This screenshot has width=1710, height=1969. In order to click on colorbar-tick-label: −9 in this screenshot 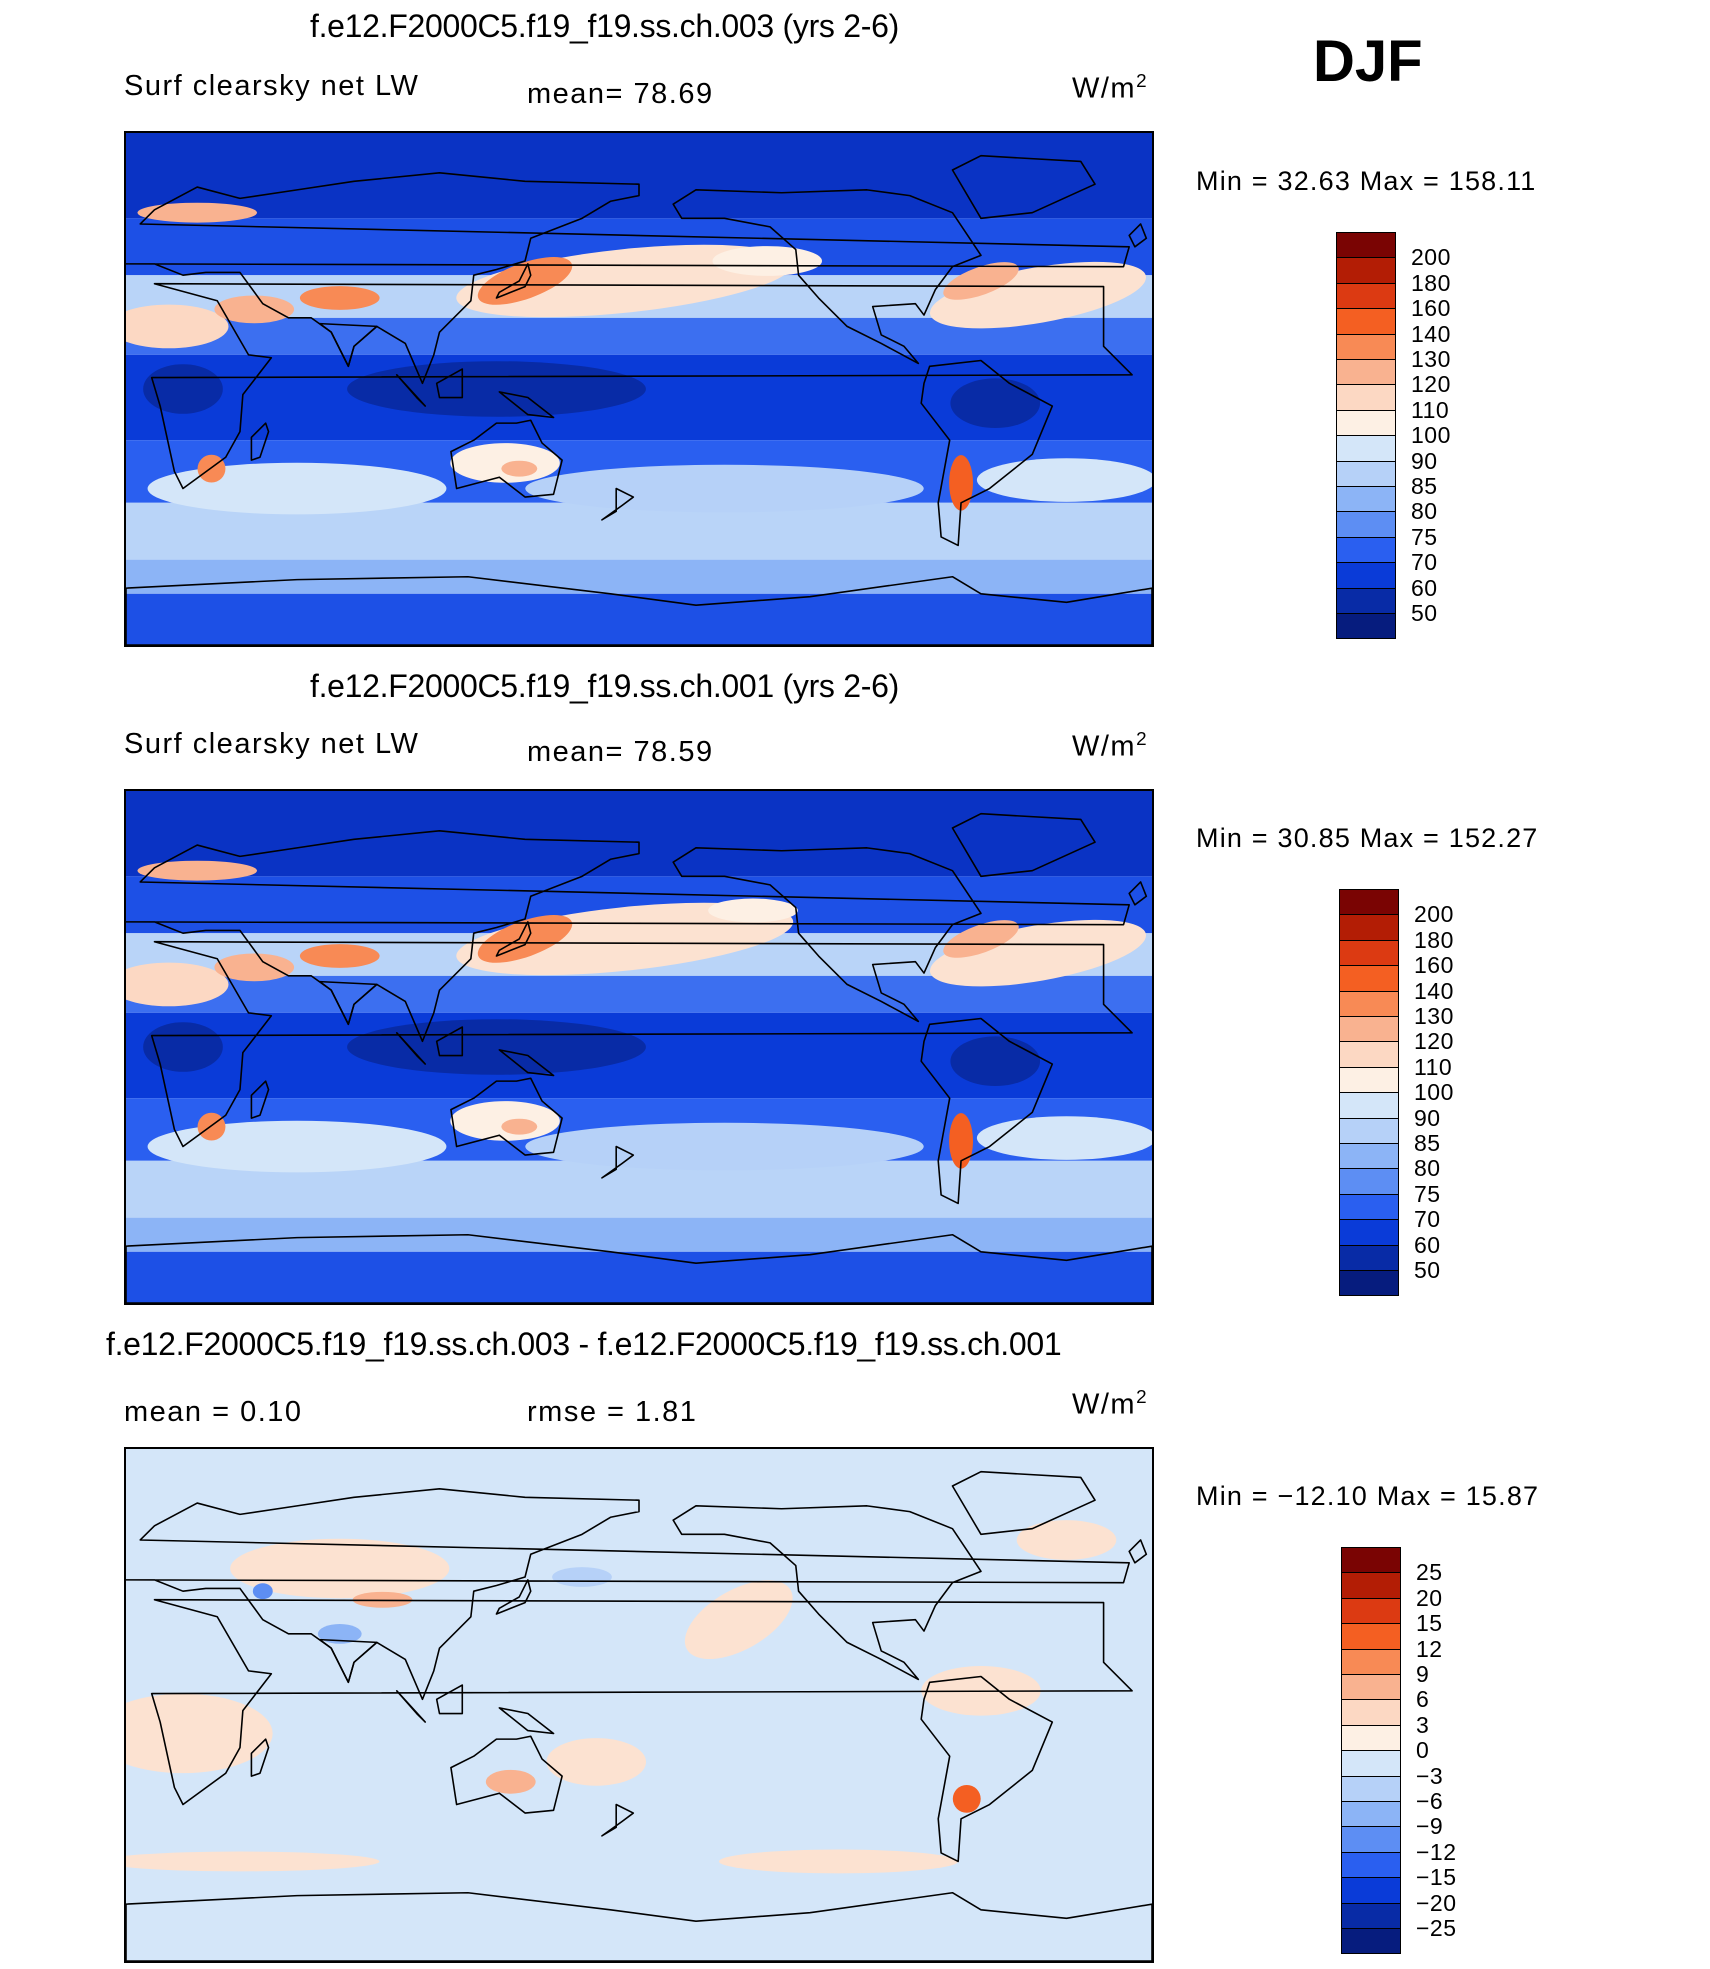, I will do `click(1430, 1826)`.